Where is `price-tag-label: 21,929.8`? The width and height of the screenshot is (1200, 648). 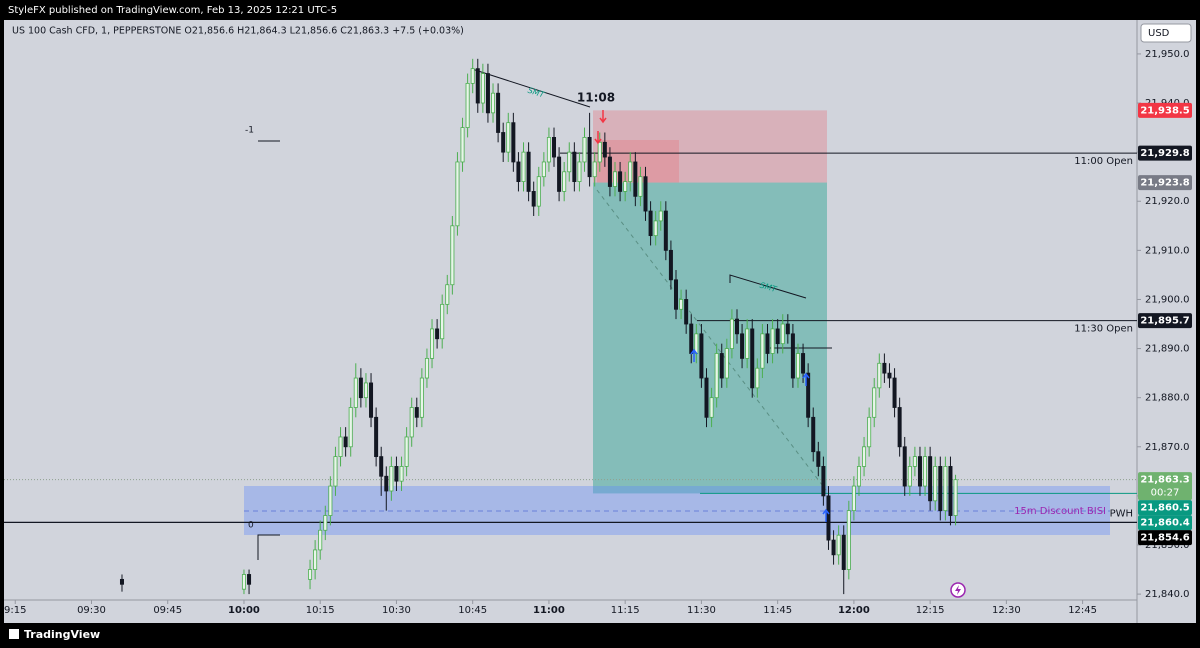 price-tag-label: 21,929.8 is located at coordinates (1164, 153).